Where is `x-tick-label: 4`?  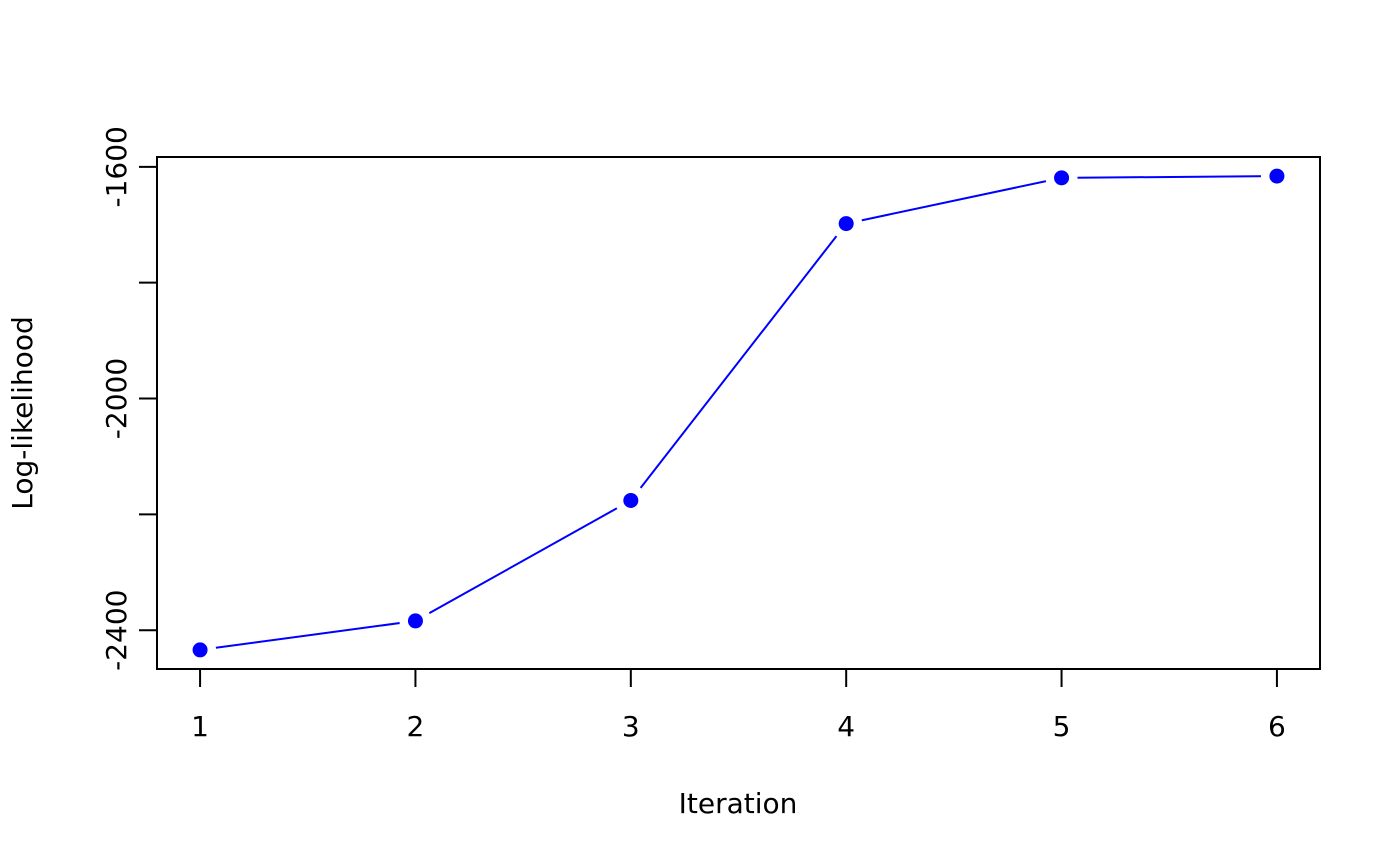 x-tick-label: 4 is located at coordinates (846, 726).